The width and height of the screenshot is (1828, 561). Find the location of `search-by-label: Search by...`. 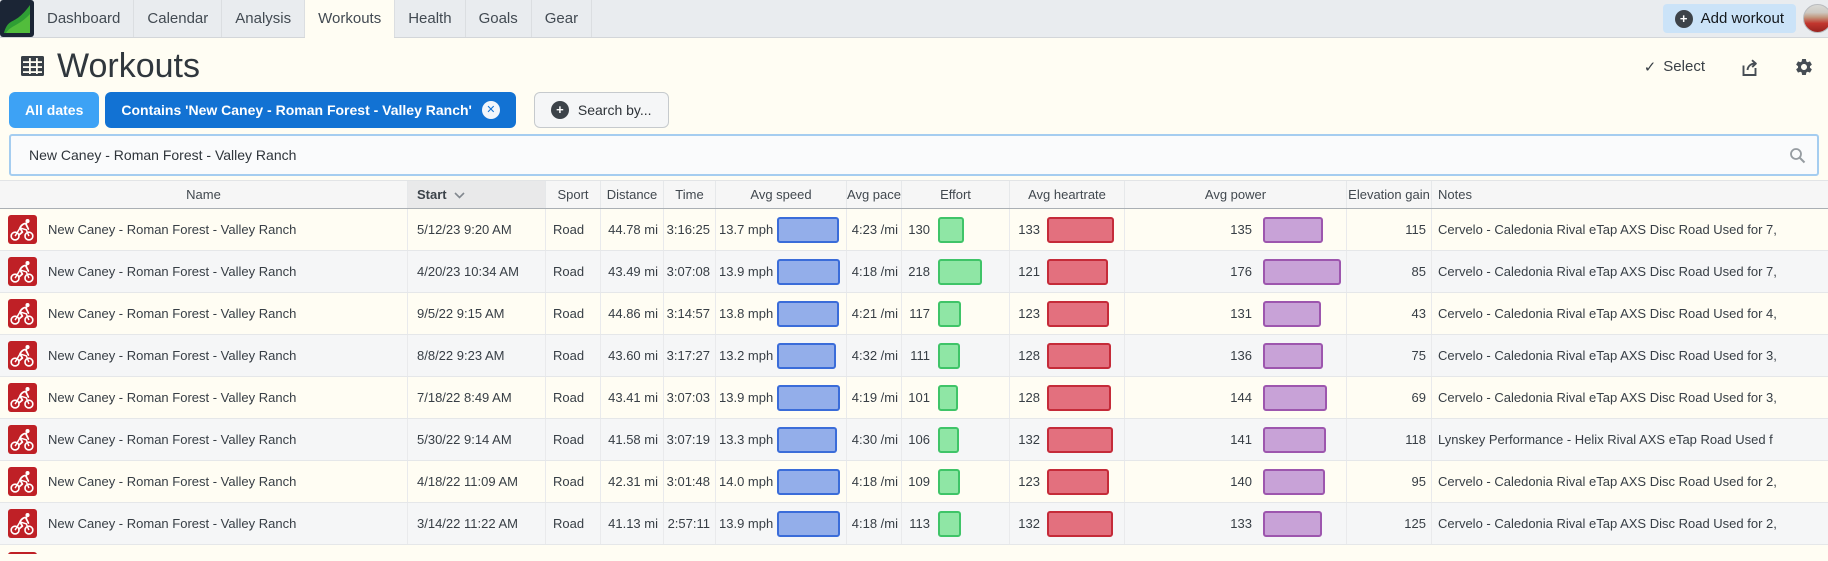

search-by-label: Search by... is located at coordinates (614, 110).